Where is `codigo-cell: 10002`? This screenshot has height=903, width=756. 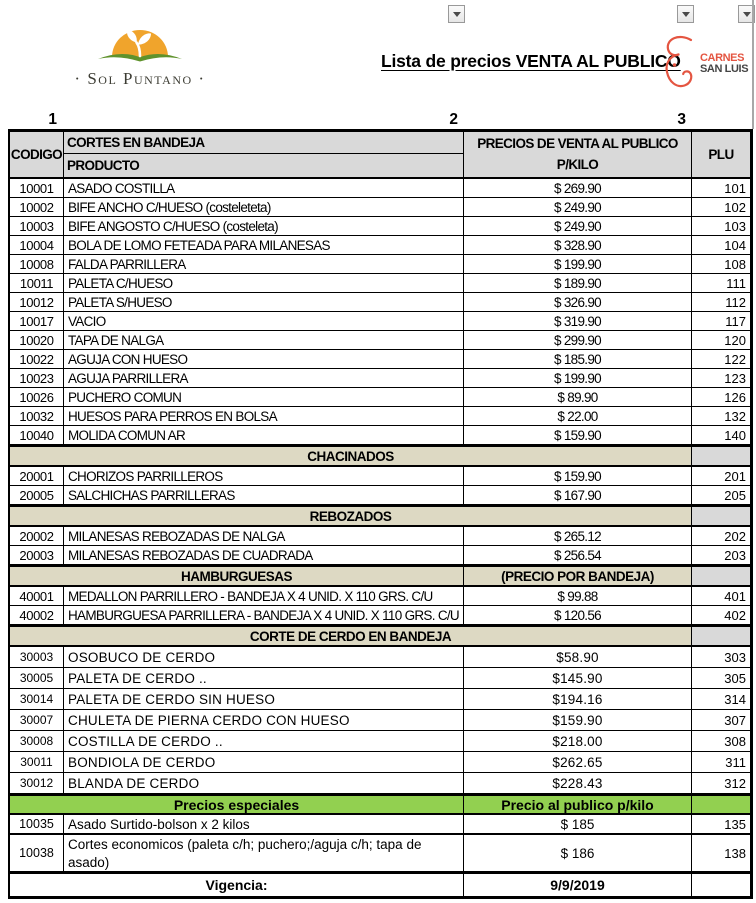
codigo-cell: 10002 is located at coordinates (37, 207).